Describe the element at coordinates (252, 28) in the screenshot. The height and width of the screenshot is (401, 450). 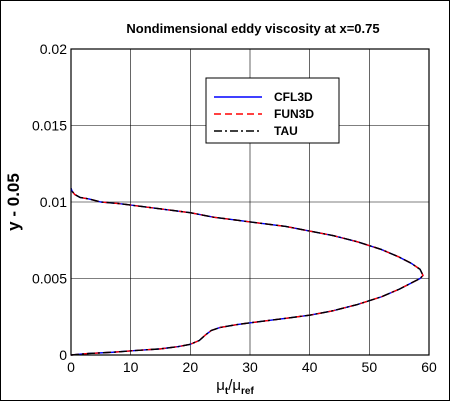
I see `chart-title: Nondimensional eddy viscosity at x=0.75` at that location.